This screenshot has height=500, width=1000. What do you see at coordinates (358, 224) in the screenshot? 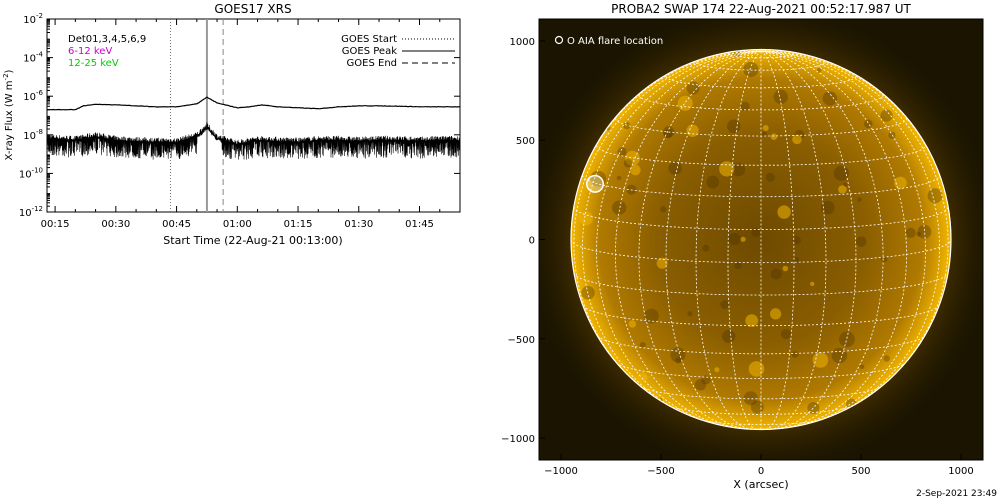
I see `goes-x-tick-label: 01:30` at bounding box center [358, 224].